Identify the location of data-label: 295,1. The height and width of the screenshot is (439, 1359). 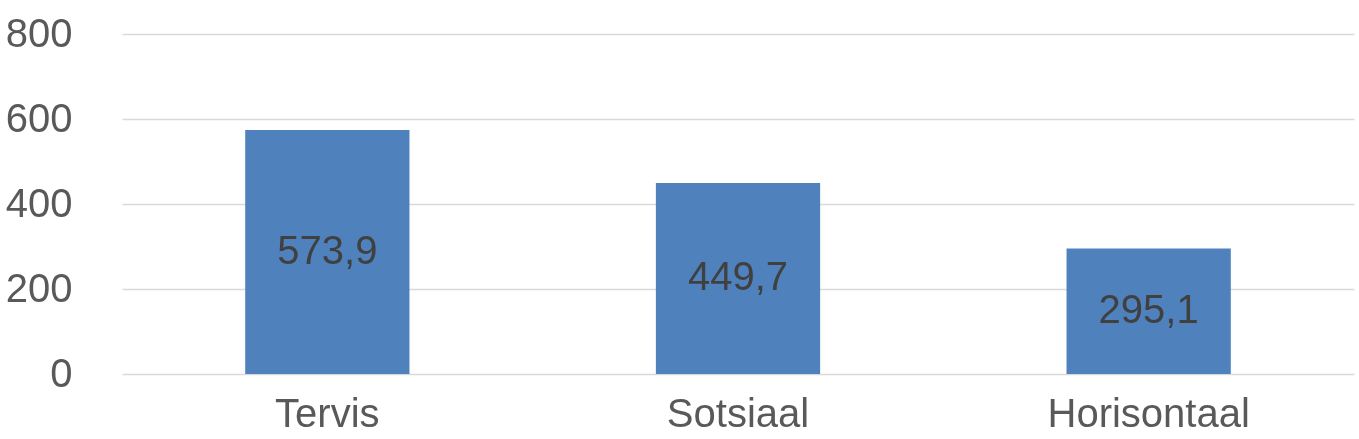
(1148, 309).